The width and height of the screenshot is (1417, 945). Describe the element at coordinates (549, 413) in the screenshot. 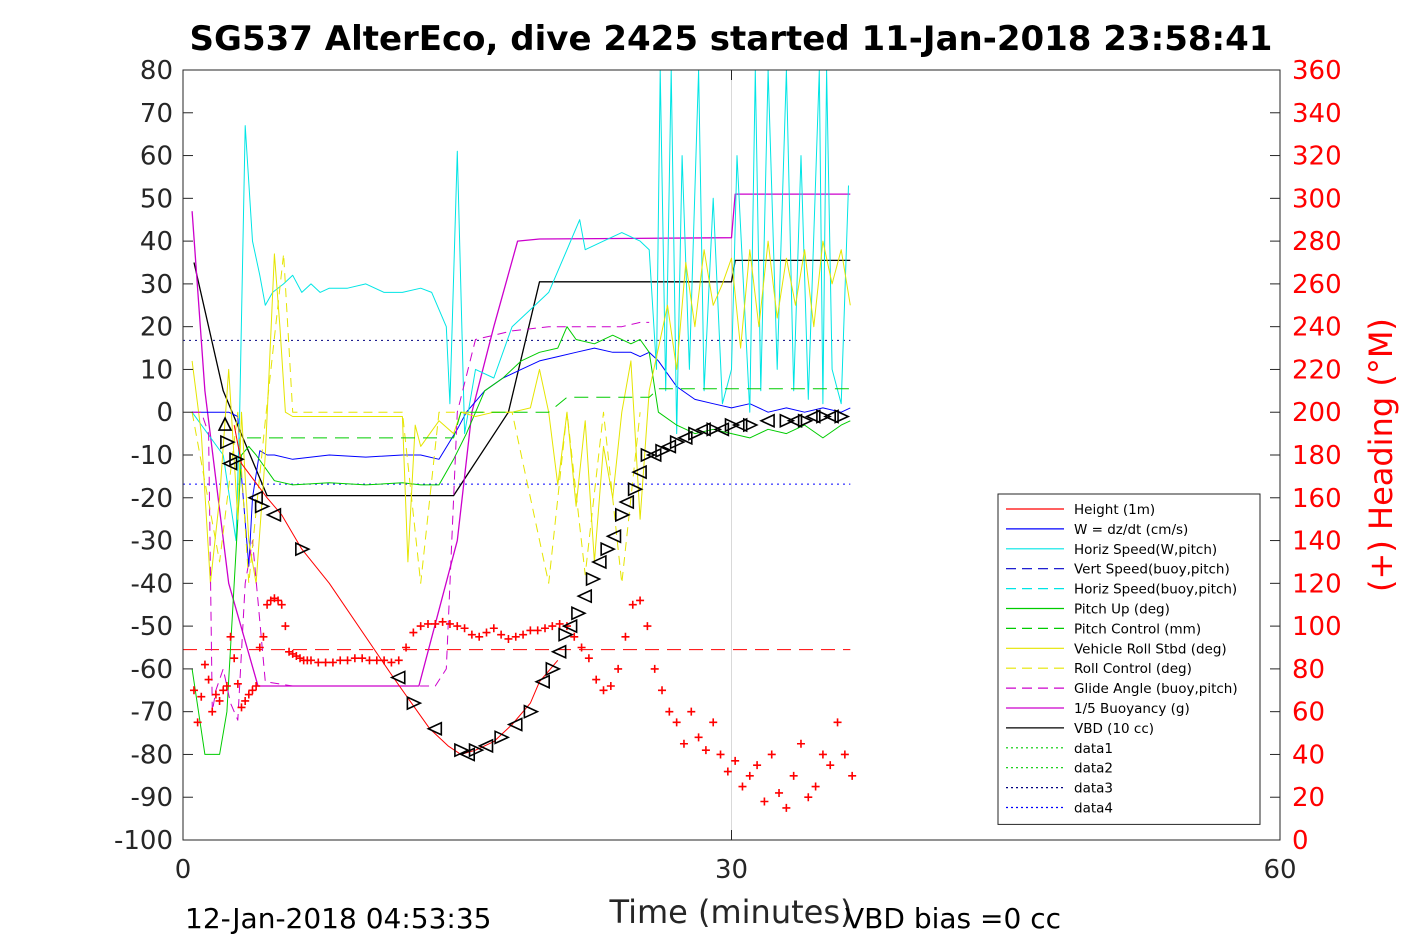

I see `series-pitch_ctrl` at that location.